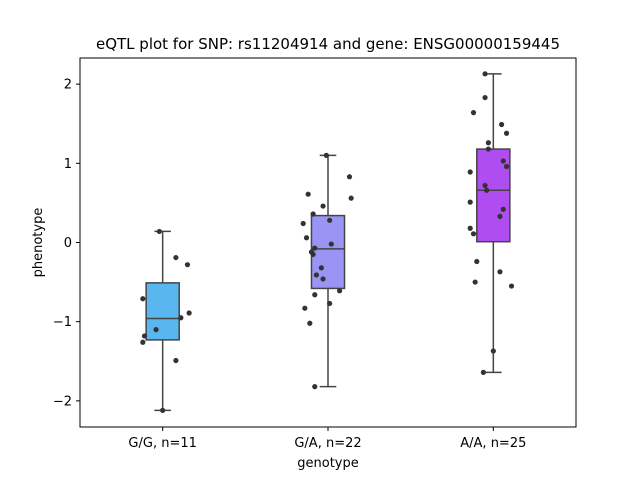 This screenshot has height=480, width=640. What do you see at coordinates (493, 443) in the screenshot?
I see `x-tick-label: A/A, n=25` at bounding box center [493, 443].